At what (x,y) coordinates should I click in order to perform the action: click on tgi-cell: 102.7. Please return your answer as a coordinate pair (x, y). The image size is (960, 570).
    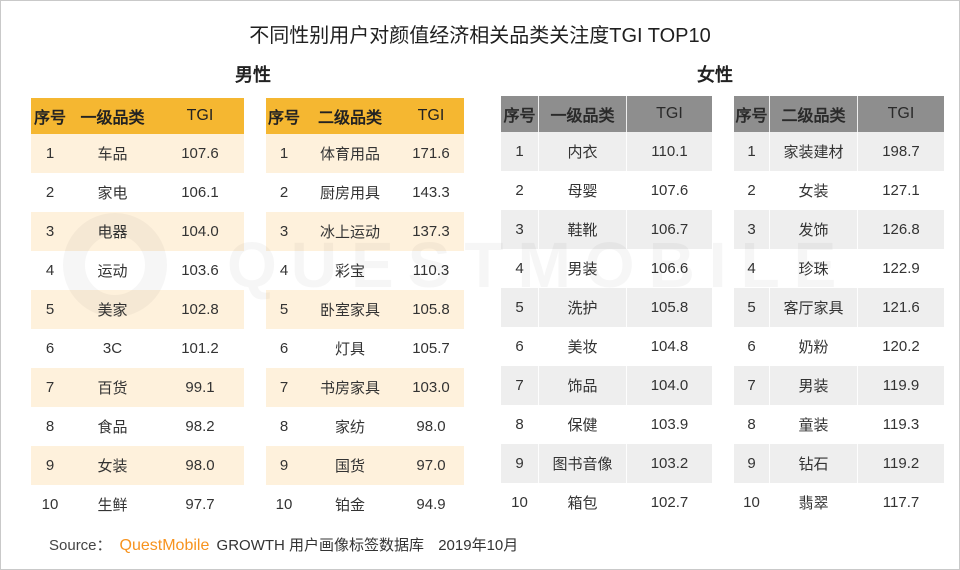
    Looking at the image, I should click on (669, 502).